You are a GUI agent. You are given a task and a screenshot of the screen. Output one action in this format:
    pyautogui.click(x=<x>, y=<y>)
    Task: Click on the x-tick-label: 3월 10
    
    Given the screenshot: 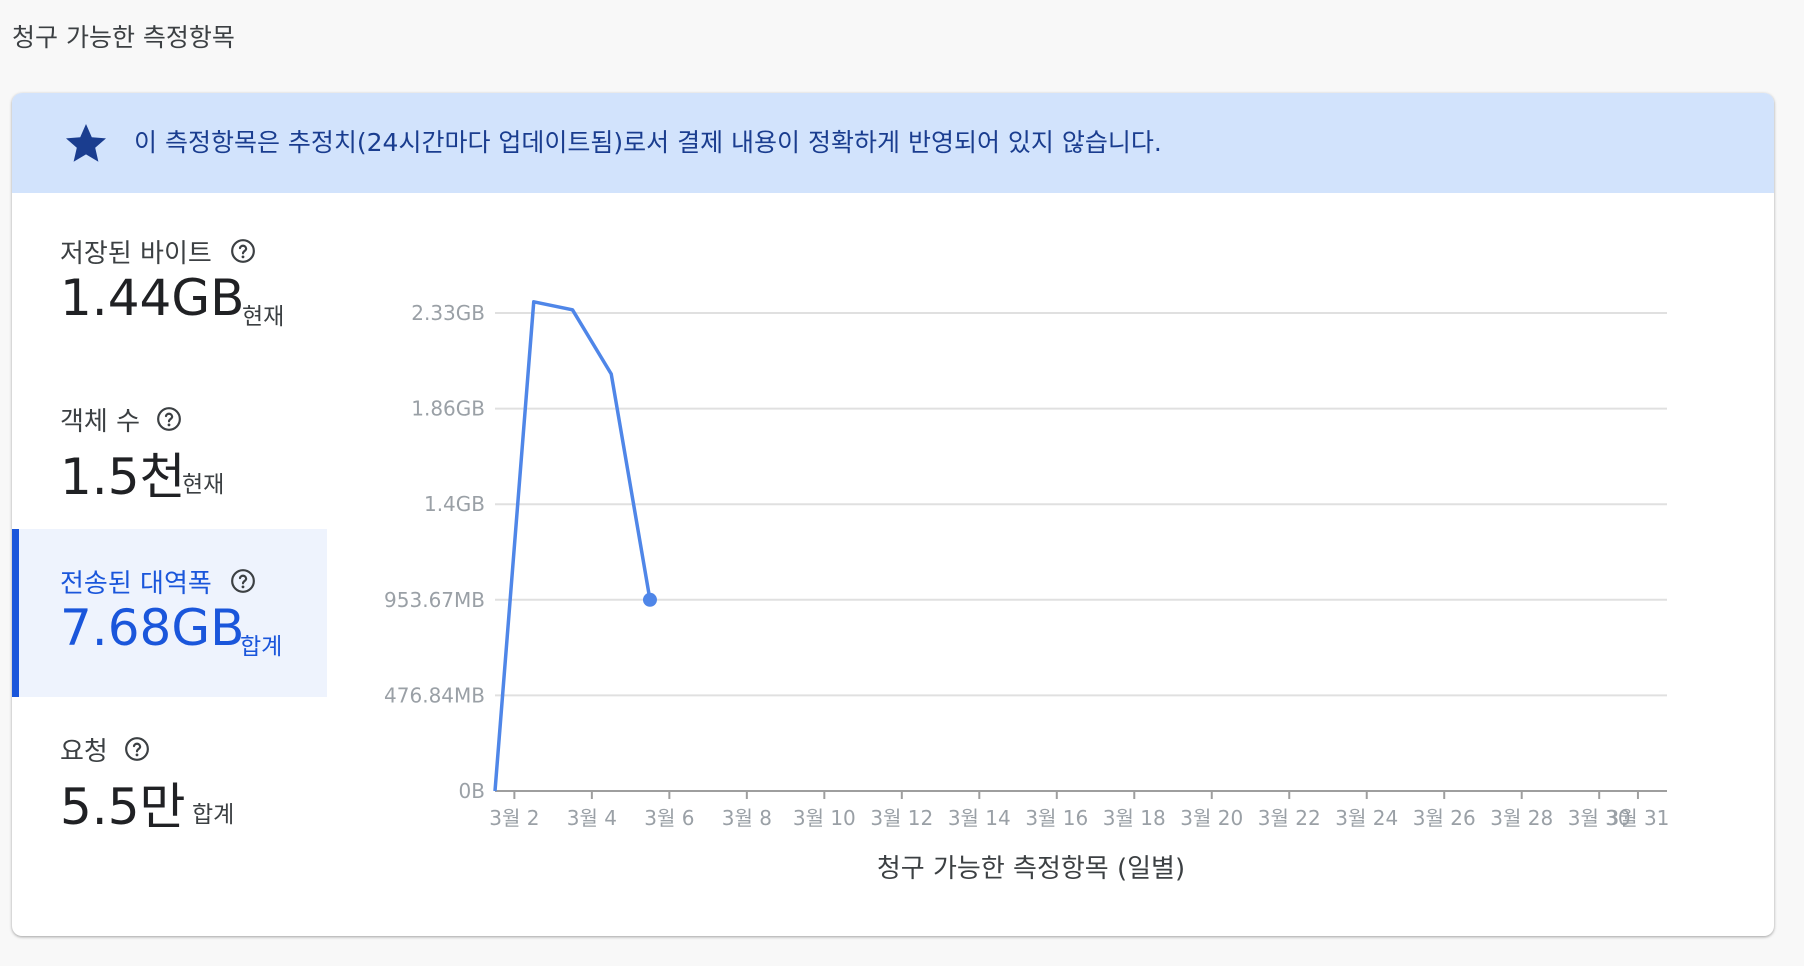 What is the action you would take?
    pyautogui.click(x=824, y=818)
    